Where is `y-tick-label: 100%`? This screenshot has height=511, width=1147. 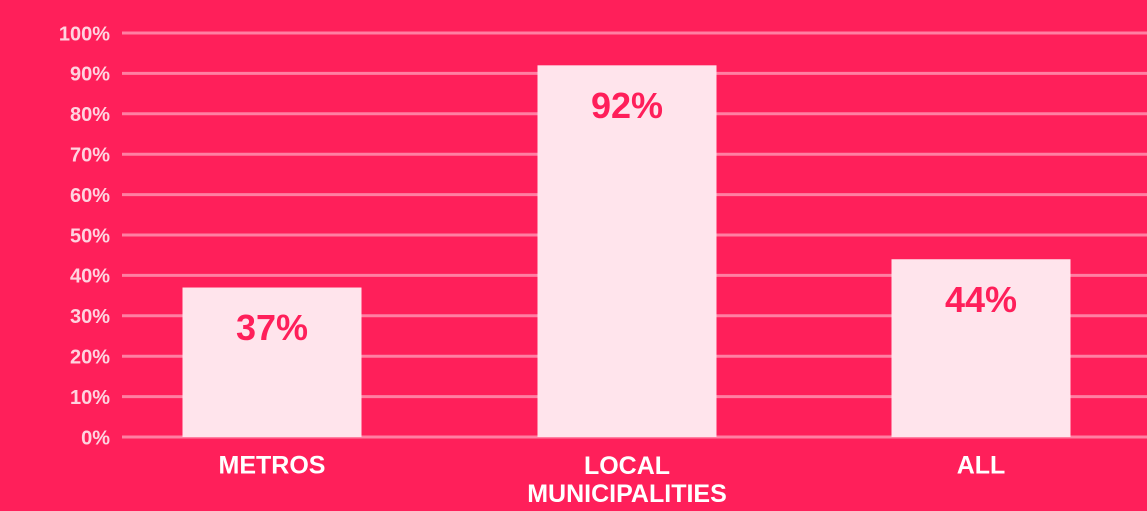 y-tick-label: 100% is located at coordinates (84, 34).